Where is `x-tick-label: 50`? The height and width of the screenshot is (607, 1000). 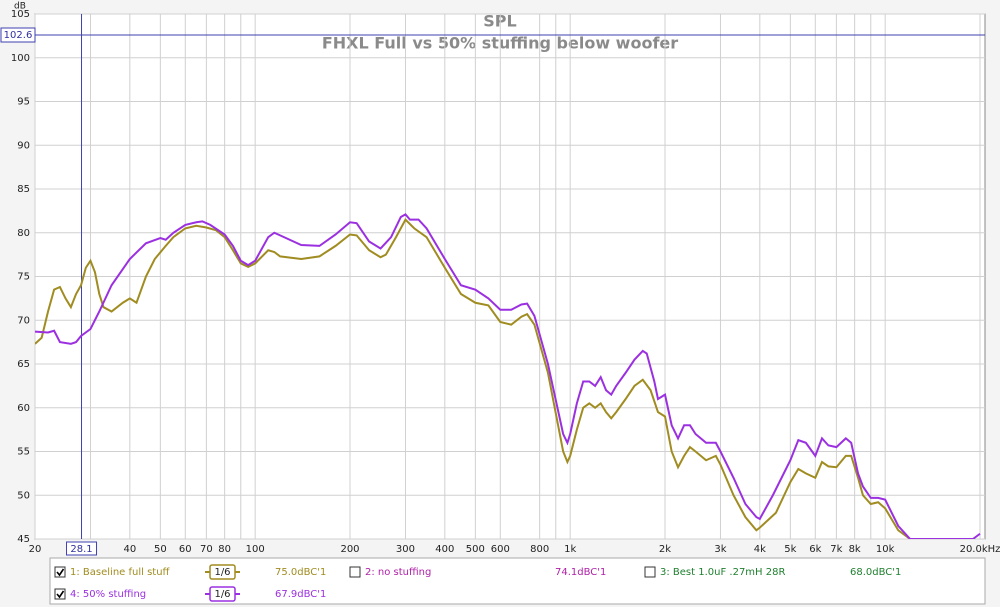 x-tick-label: 50 is located at coordinates (160, 549).